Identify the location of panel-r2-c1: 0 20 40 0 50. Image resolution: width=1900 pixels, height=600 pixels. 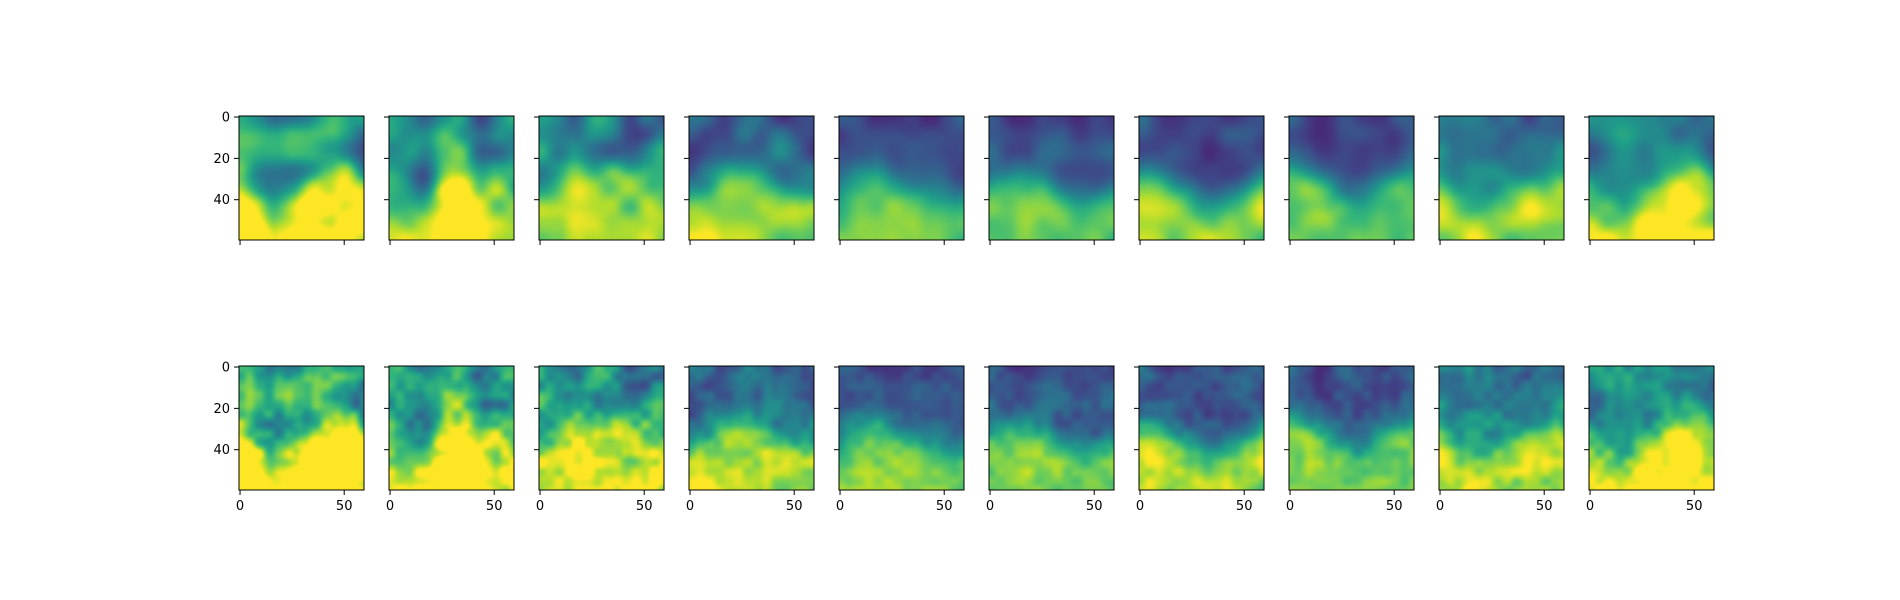
(289, 437).